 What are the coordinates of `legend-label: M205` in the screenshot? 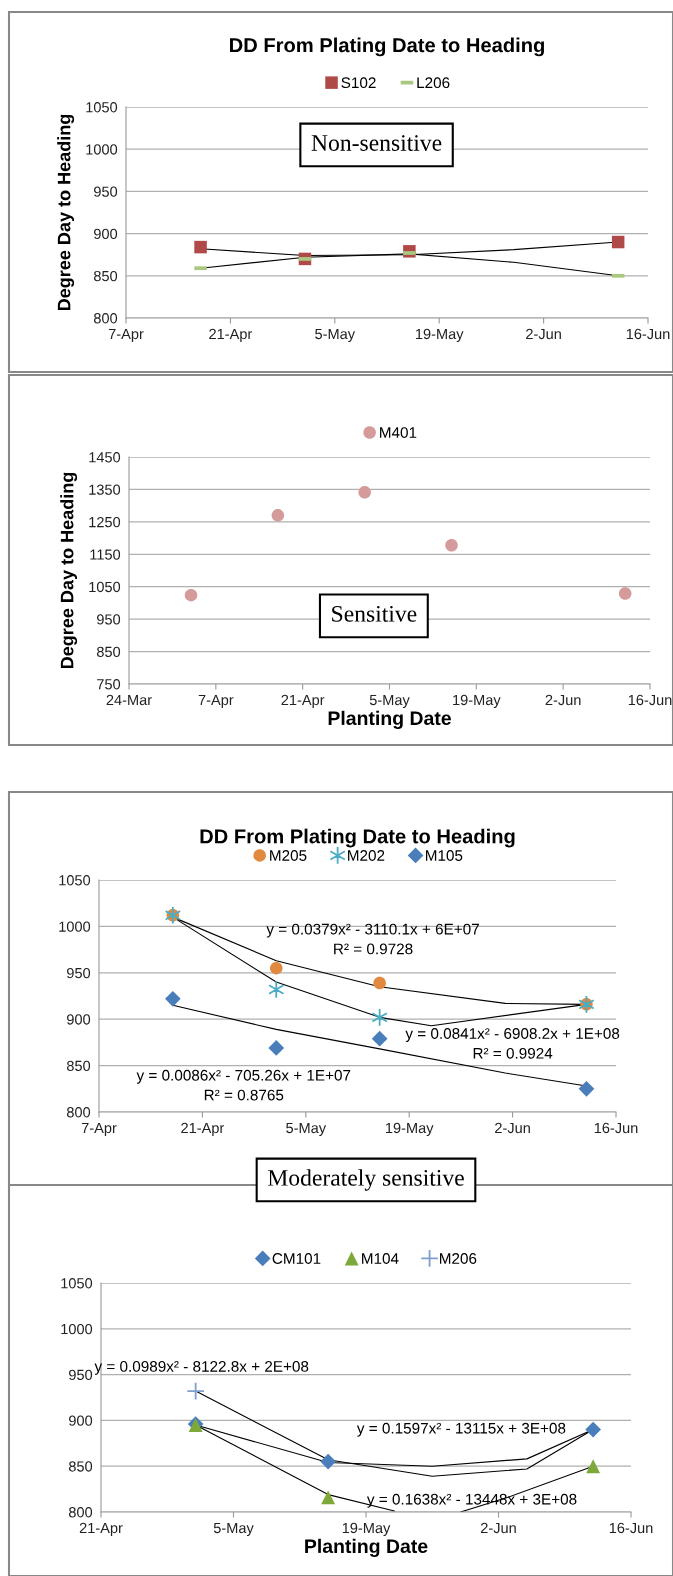 It's located at (288, 855).